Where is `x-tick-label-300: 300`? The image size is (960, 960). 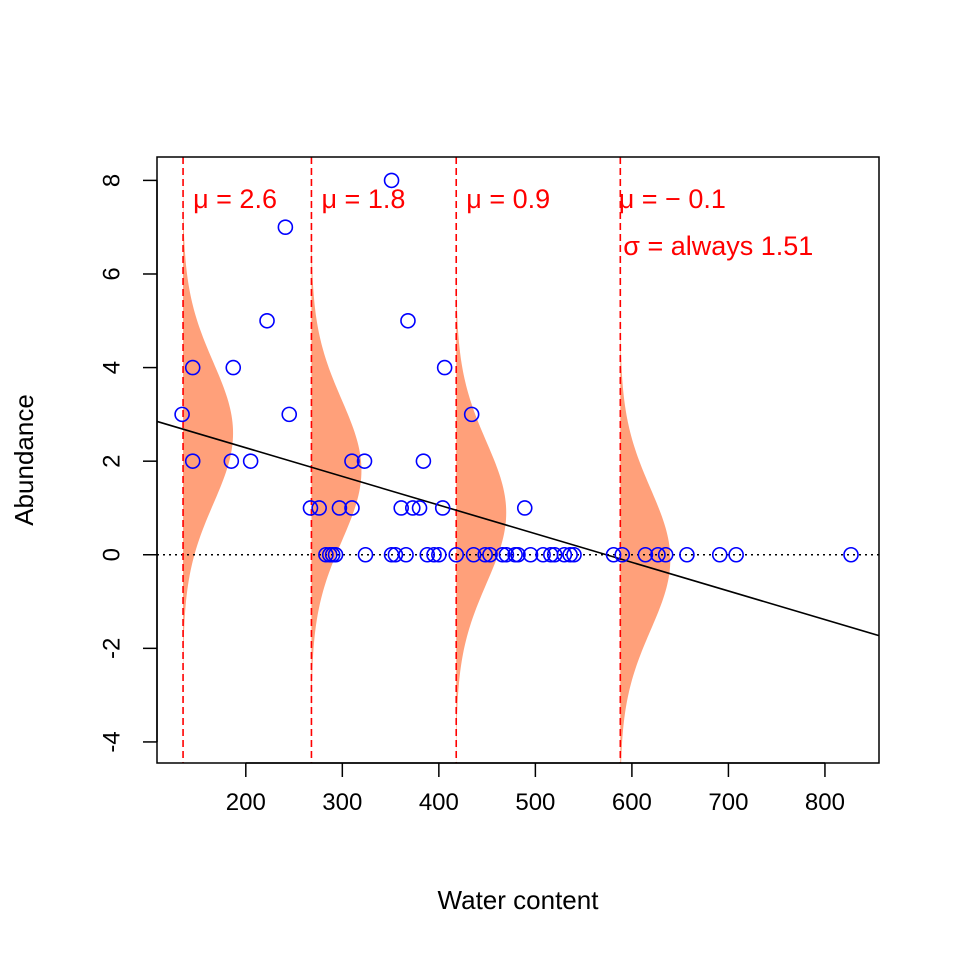
x-tick-label-300: 300 is located at coordinates (342, 802).